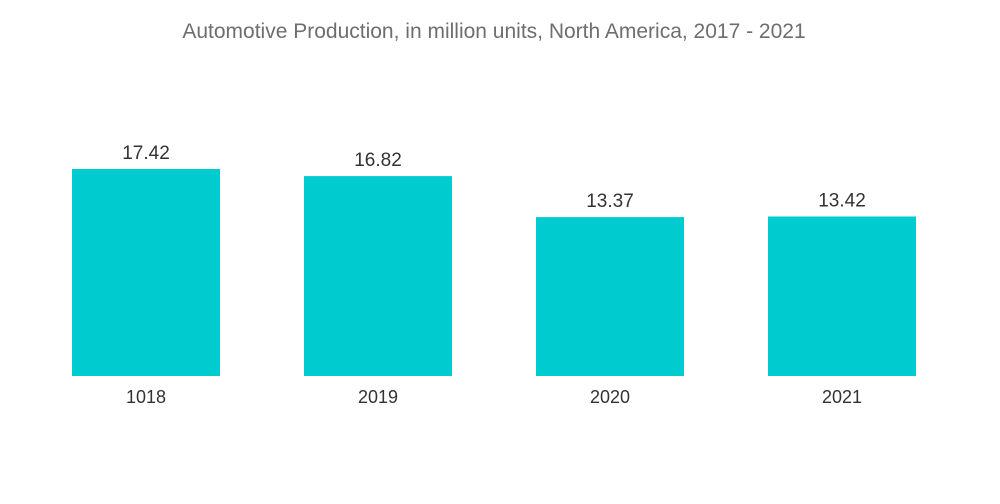 This screenshot has width=1000, height=504. I want to click on x-tick-label-2019: 2019, so click(378, 397).